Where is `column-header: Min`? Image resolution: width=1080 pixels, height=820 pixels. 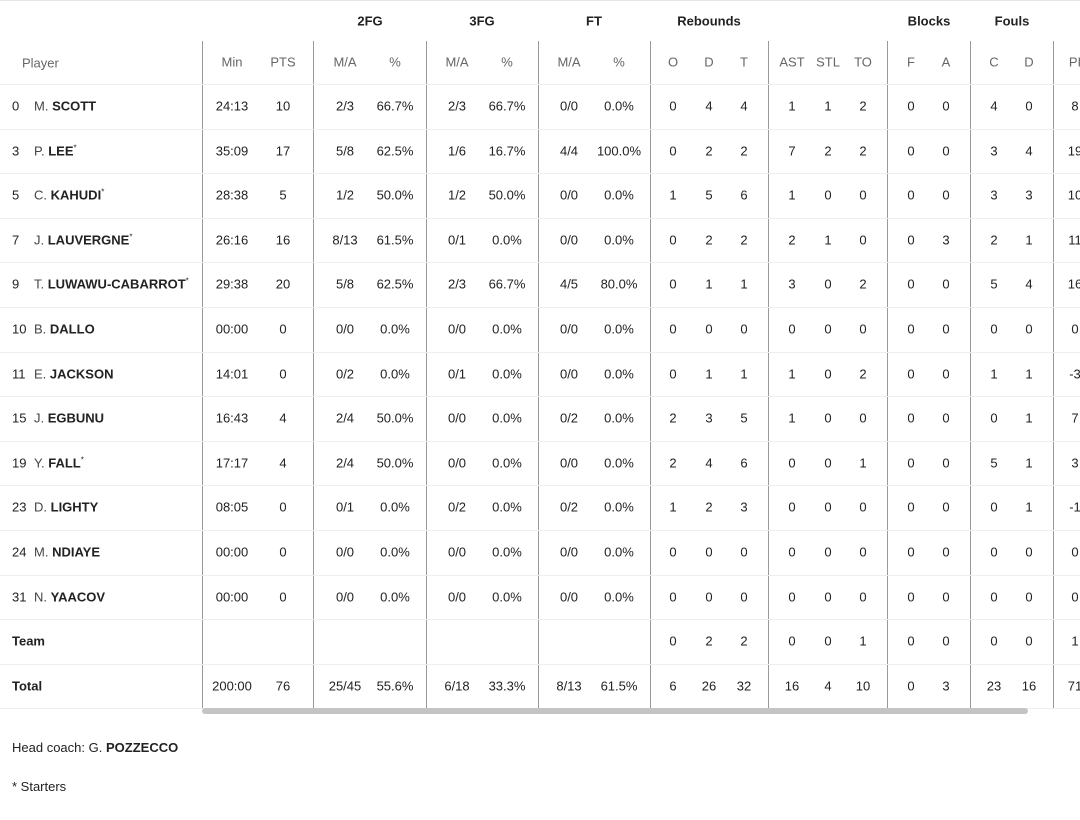 column-header: Min is located at coordinates (232, 62).